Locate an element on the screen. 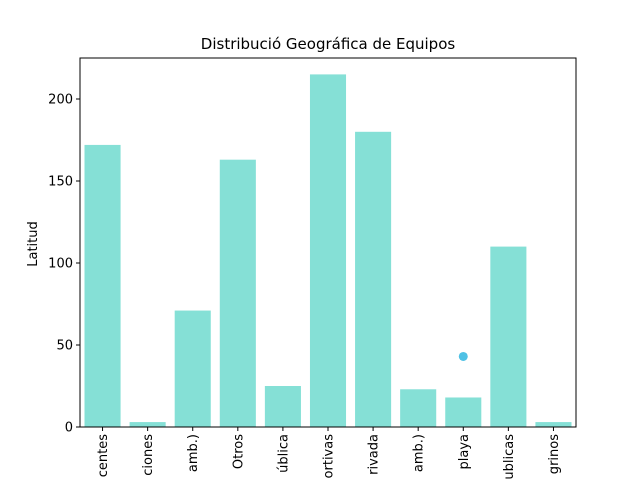  y-axis-ticks: 0 50 100 150 200 is located at coordinates (64, 264).